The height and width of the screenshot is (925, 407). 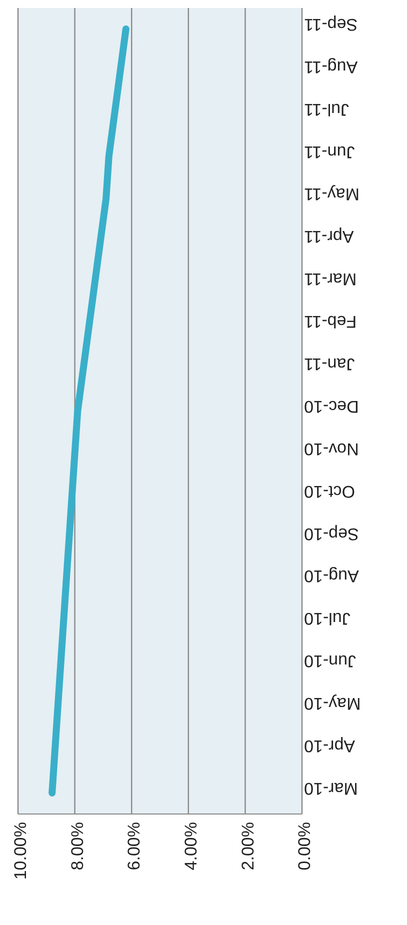 What do you see at coordinates (330, 661) in the screenshot?
I see `y-tick-label: Jun-10` at bounding box center [330, 661].